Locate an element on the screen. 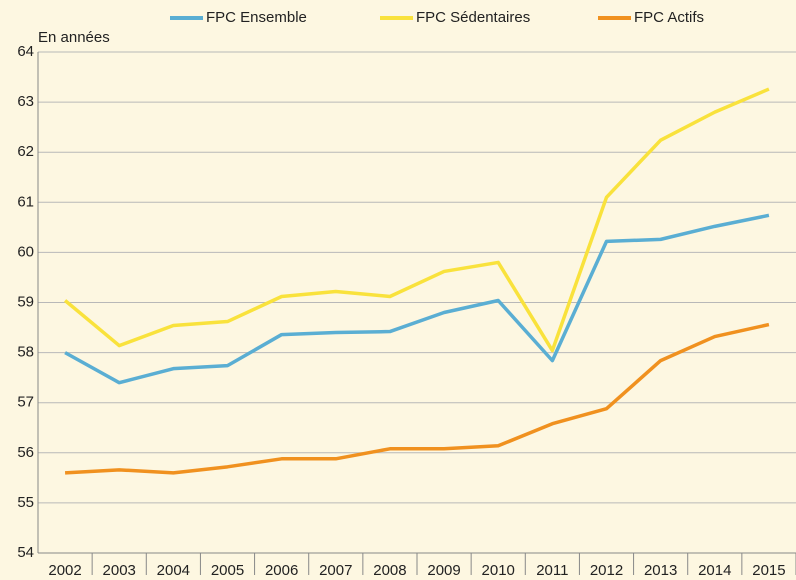  y-tick-label: 57 is located at coordinates (25, 402).